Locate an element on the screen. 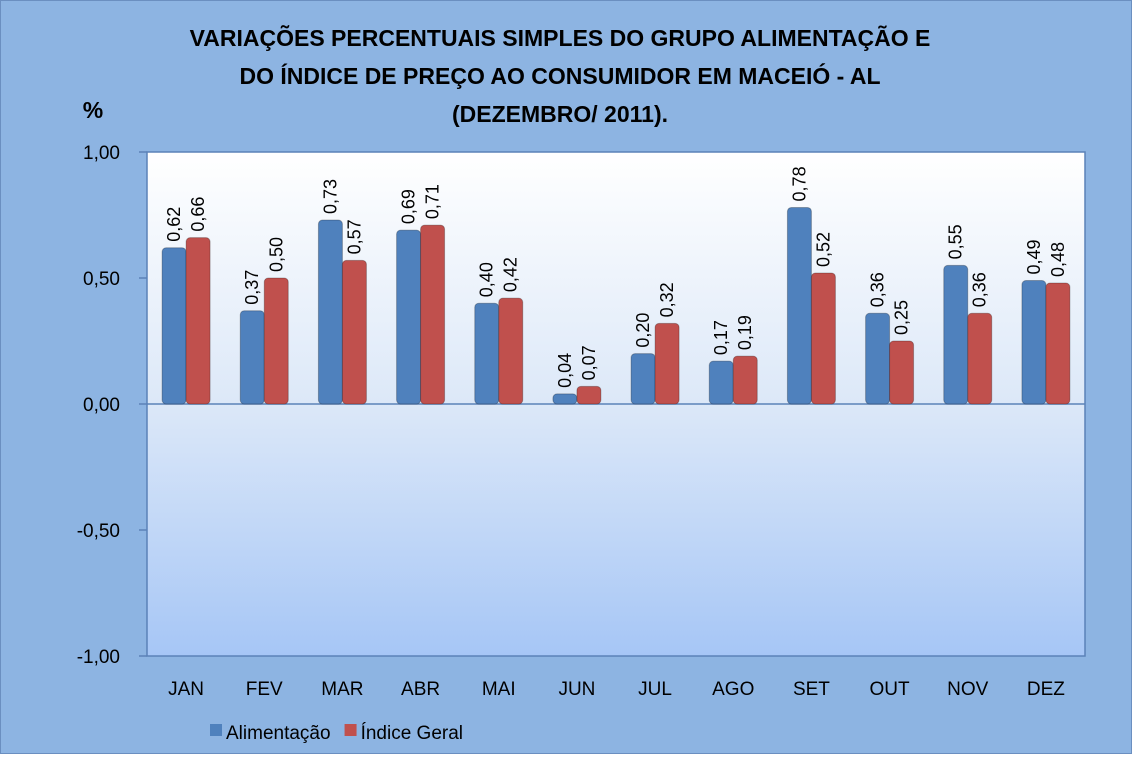 The image size is (1132, 759). data-label: 0,07 is located at coordinates (589, 362).